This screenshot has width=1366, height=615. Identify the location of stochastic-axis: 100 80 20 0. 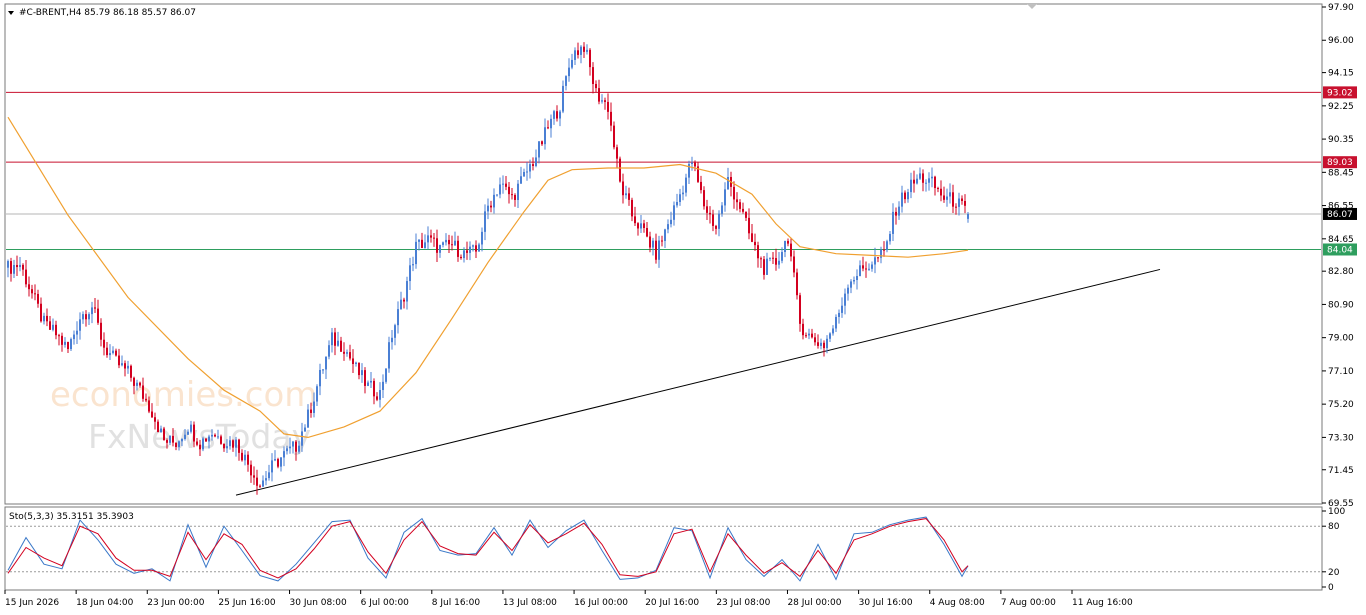
(1333, 550).